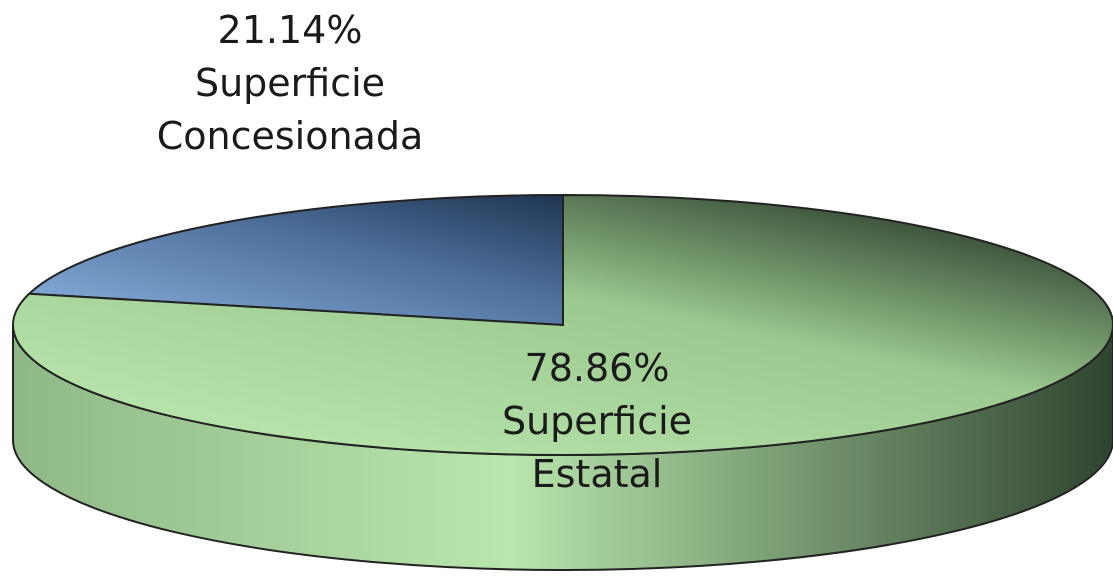 The width and height of the screenshot is (1113, 580). I want to click on category-label: Superficie Concesionada, so click(290, 109).